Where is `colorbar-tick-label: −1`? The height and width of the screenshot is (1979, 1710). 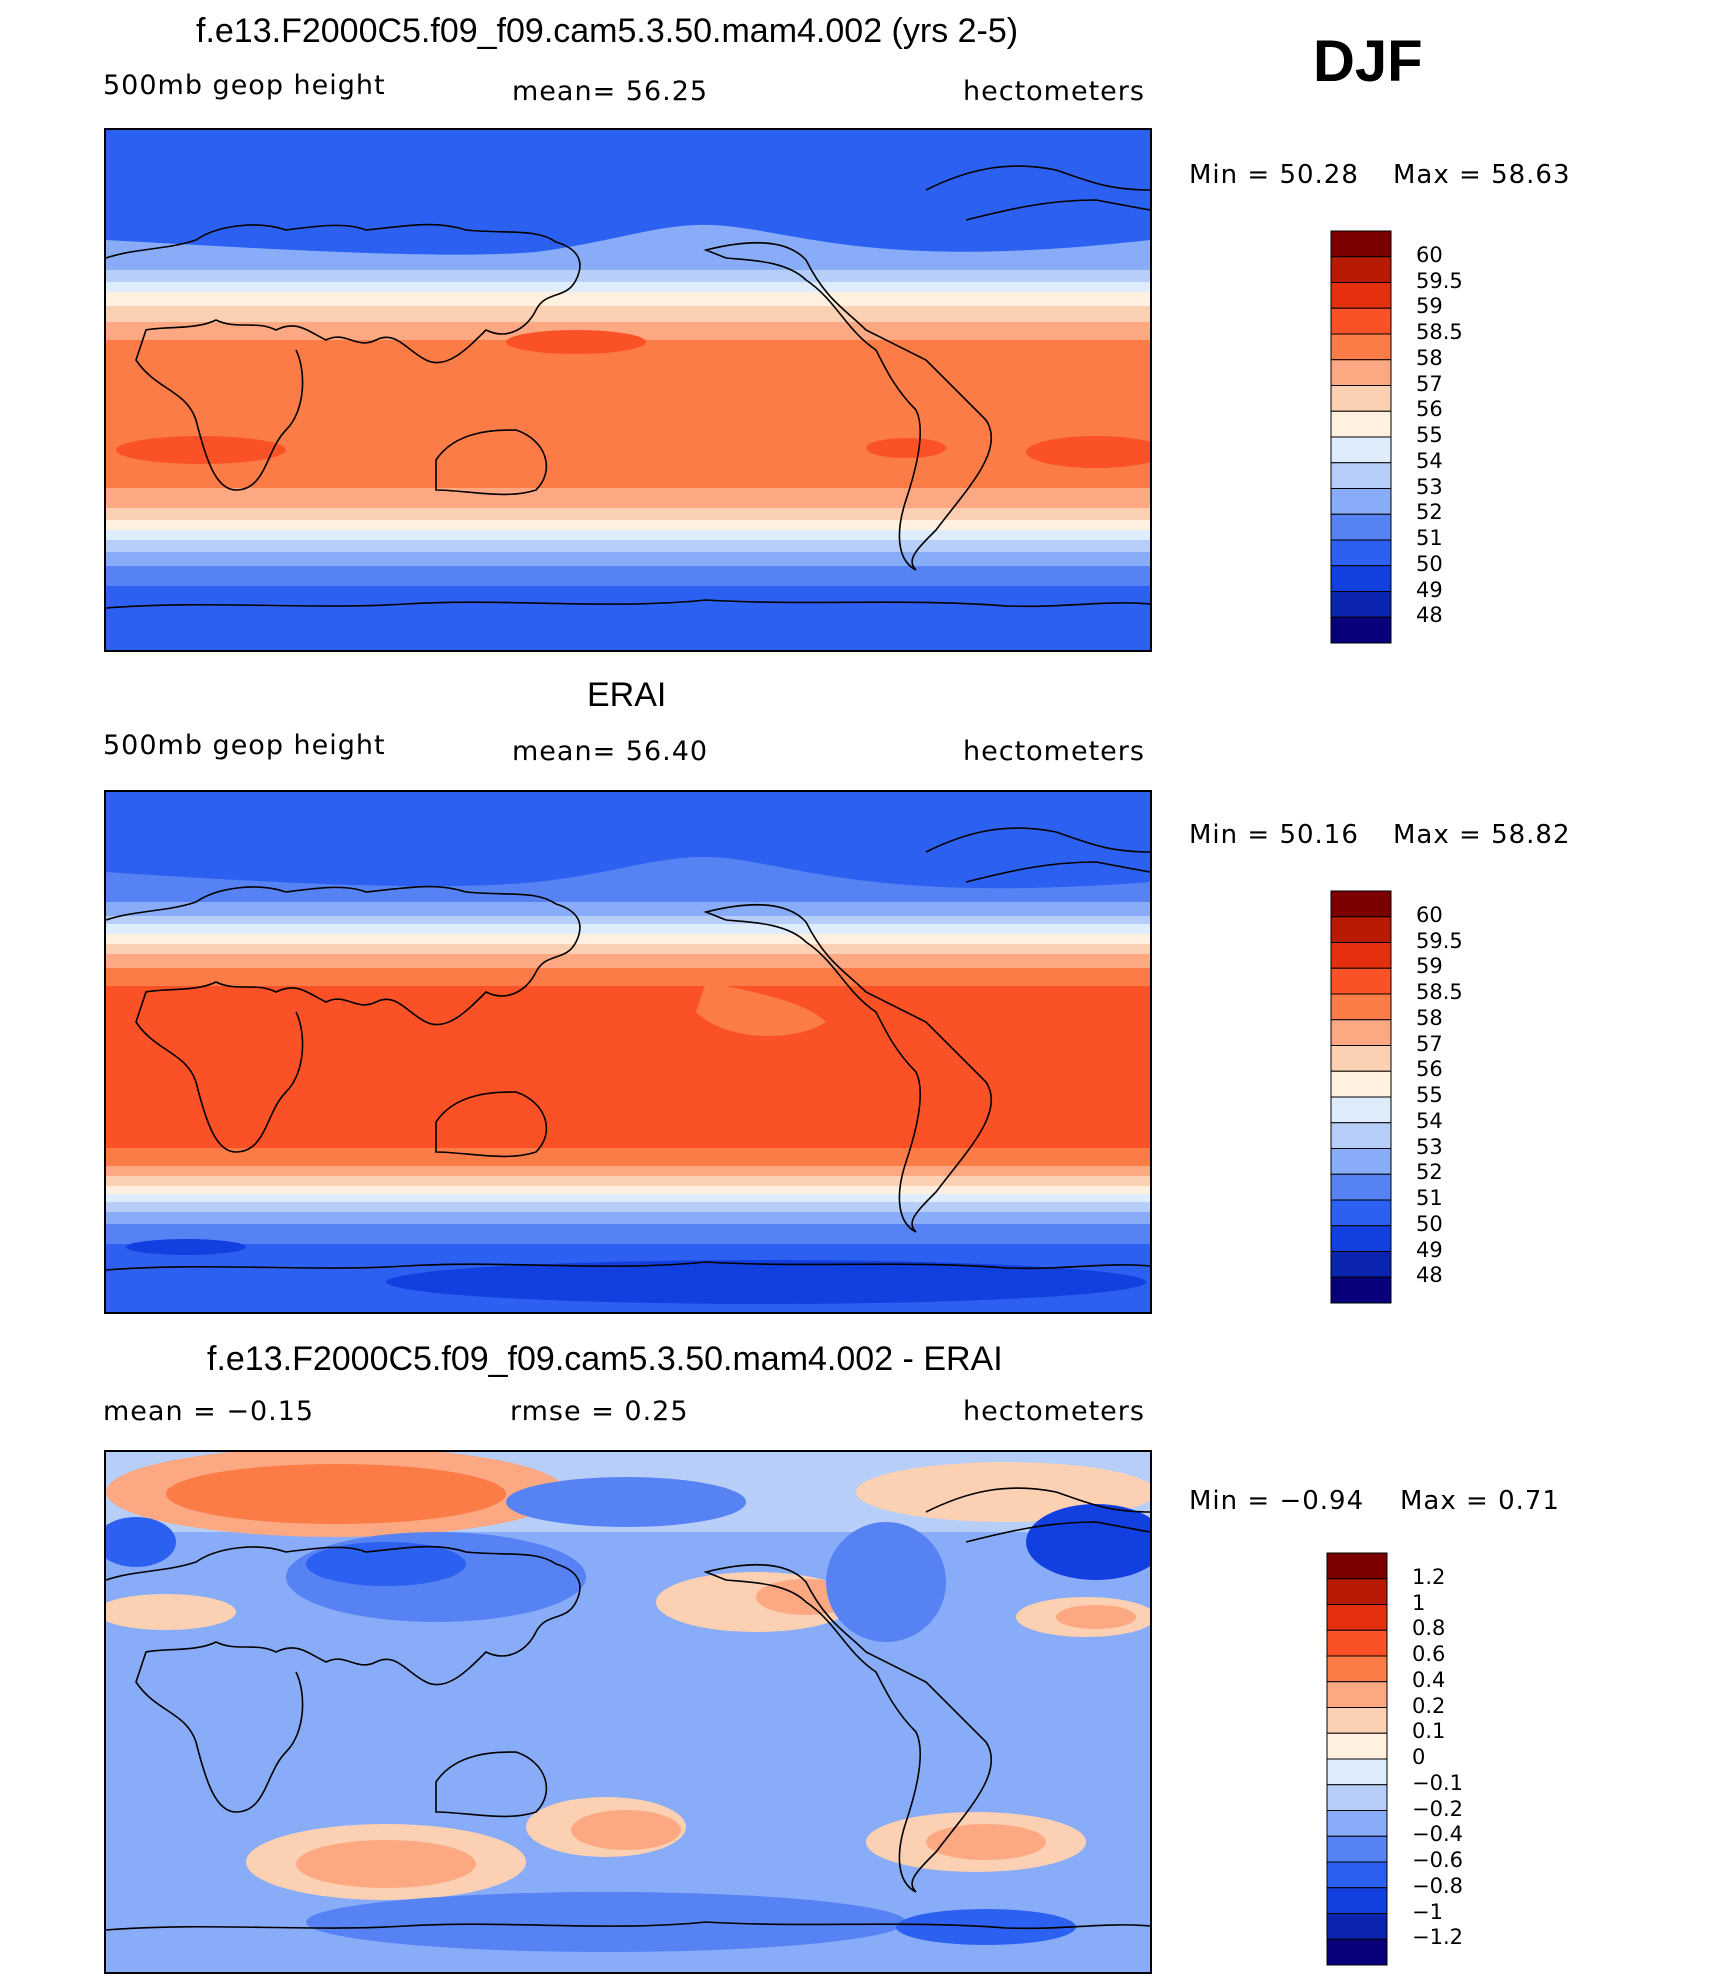
colorbar-tick-label: −1 is located at coordinates (1427, 1911).